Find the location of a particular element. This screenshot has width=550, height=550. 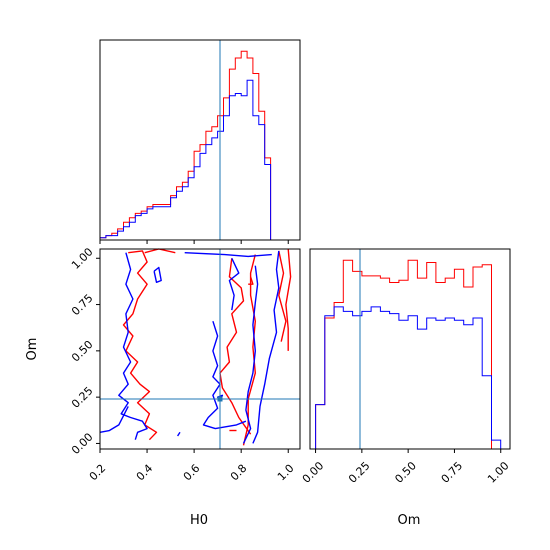

om-x-tick-label: 0.75 is located at coordinates (452, 472).